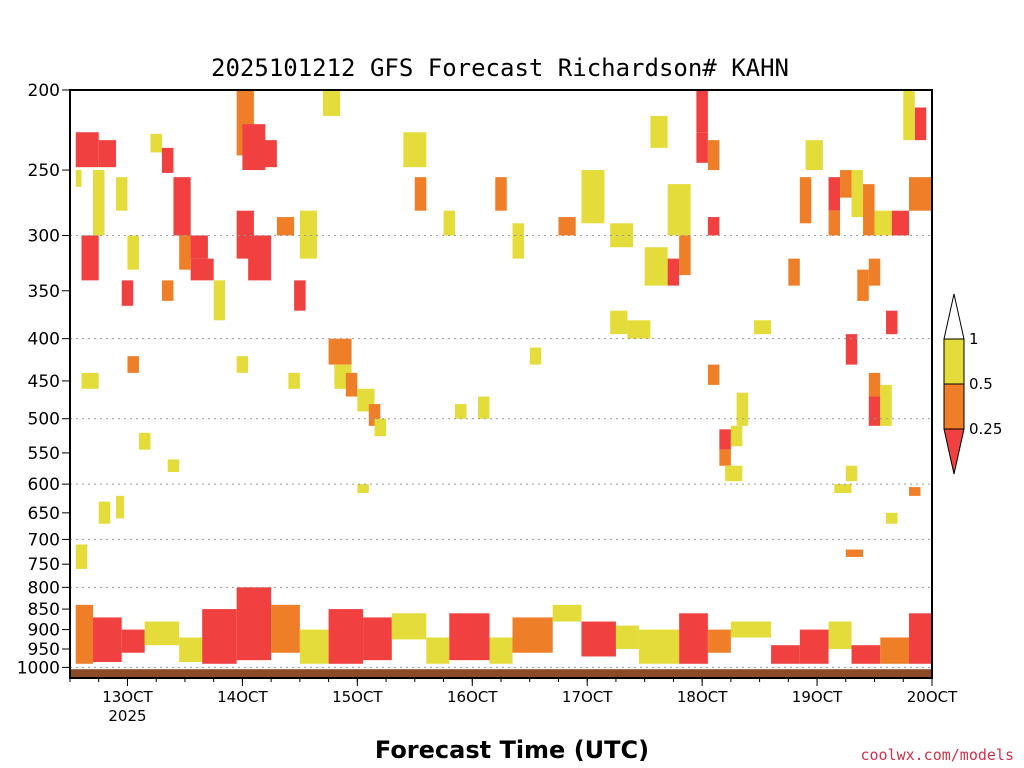 Image resolution: width=1024 pixels, height=768 pixels. Describe the element at coordinates (702, 697) in the screenshot. I see `x-tick-label: 18OCT` at that location.